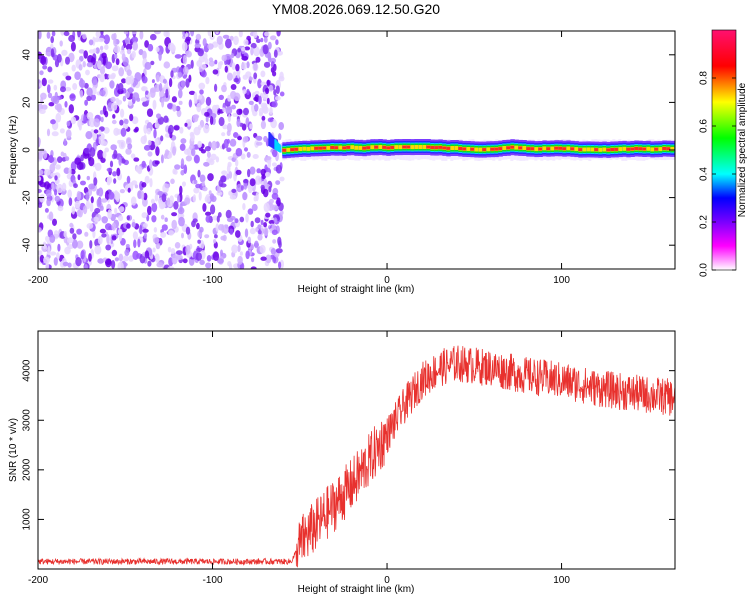 This screenshot has height=600, width=750. I want to click on snr-y-tick-label: 1000, so click(27, 519).